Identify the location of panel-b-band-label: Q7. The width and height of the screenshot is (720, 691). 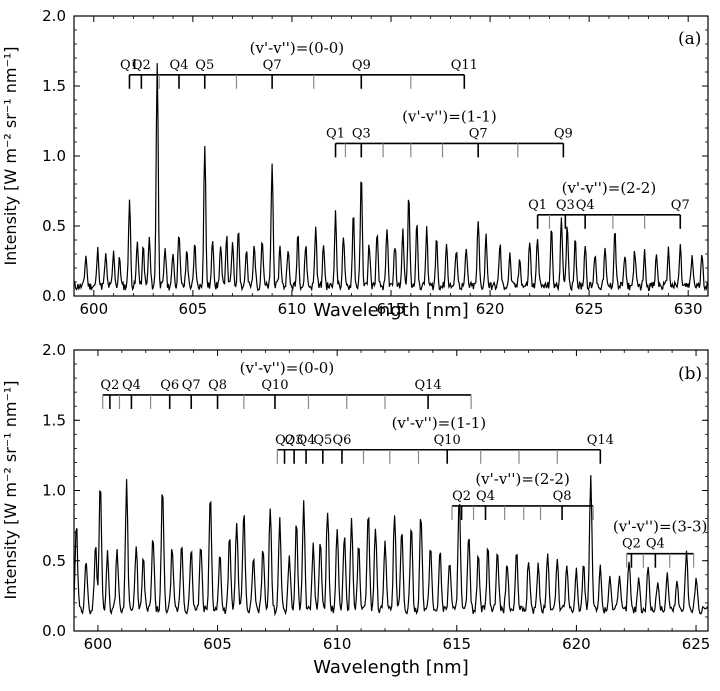
(191, 385).